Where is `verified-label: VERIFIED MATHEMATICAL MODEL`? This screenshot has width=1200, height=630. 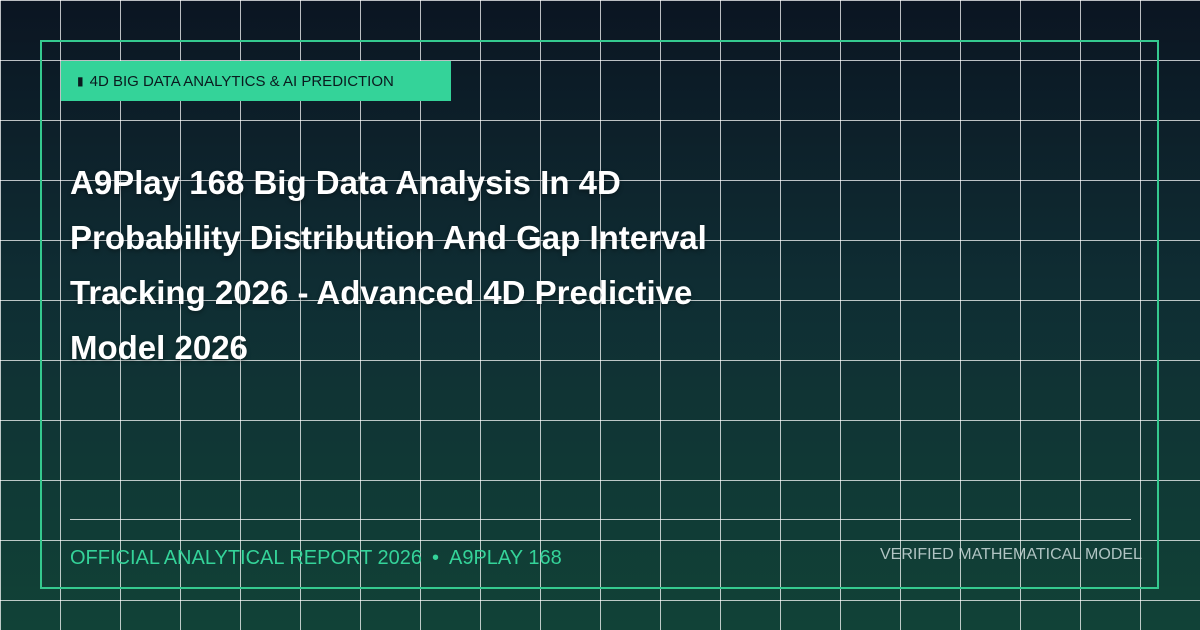
verified-label: VERIFIED MATHEMATICAL MODEL is located at coordinates (1011, 554).